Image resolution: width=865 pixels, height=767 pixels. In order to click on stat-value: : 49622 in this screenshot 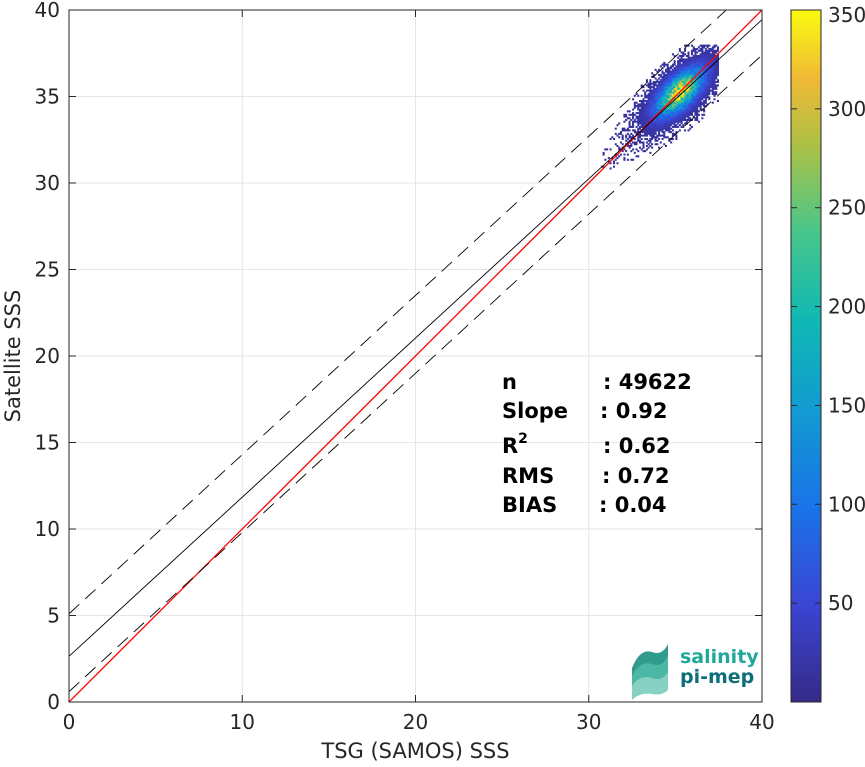, I will do `click(647, 382)`.